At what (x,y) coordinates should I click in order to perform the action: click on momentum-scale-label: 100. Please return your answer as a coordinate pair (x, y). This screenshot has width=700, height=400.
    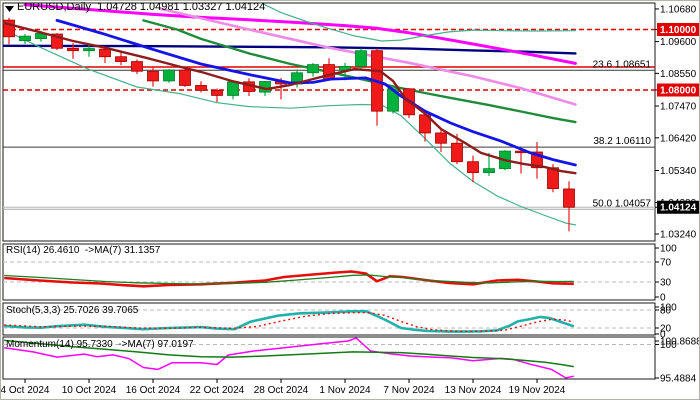
    Looking at the image, I should click on (668, 345).